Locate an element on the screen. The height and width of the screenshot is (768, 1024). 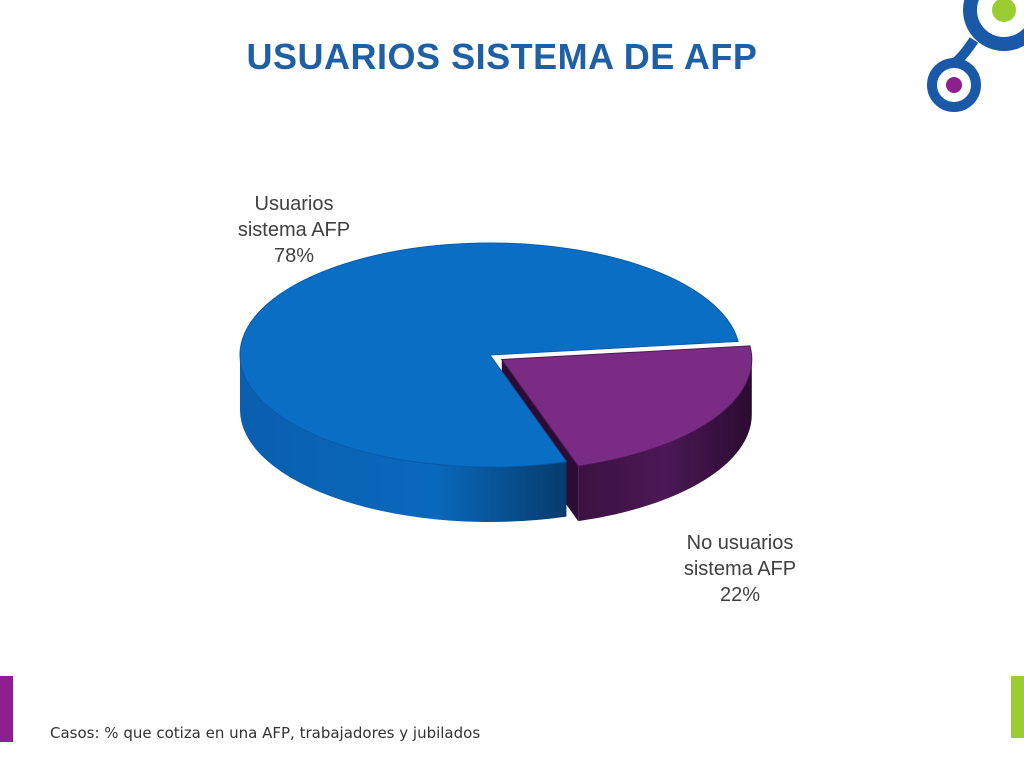
slice-label-non-users-line2: sistema AFP is located at coordinates (740, 569).